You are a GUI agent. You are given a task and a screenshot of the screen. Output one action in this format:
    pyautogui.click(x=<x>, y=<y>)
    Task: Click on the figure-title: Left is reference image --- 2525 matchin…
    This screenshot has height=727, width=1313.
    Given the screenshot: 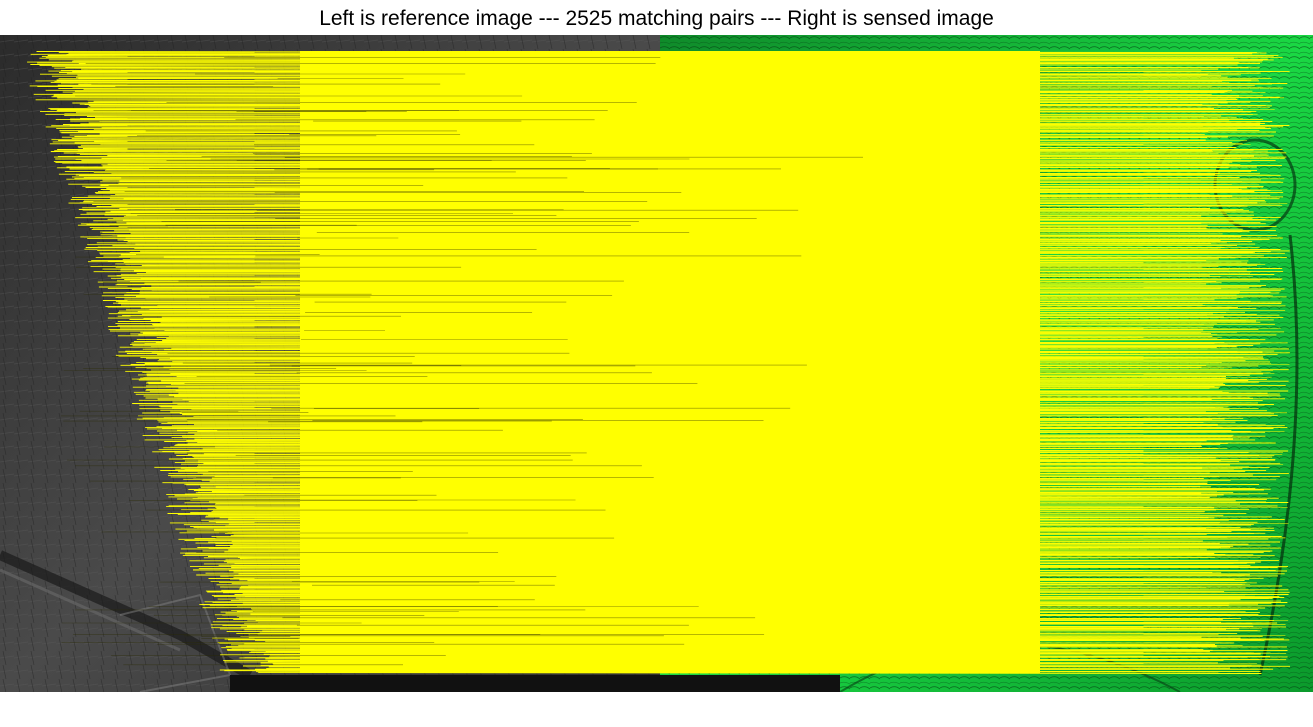 What is the action you would take?
    pyautogui.click(x=656, y=19)
    